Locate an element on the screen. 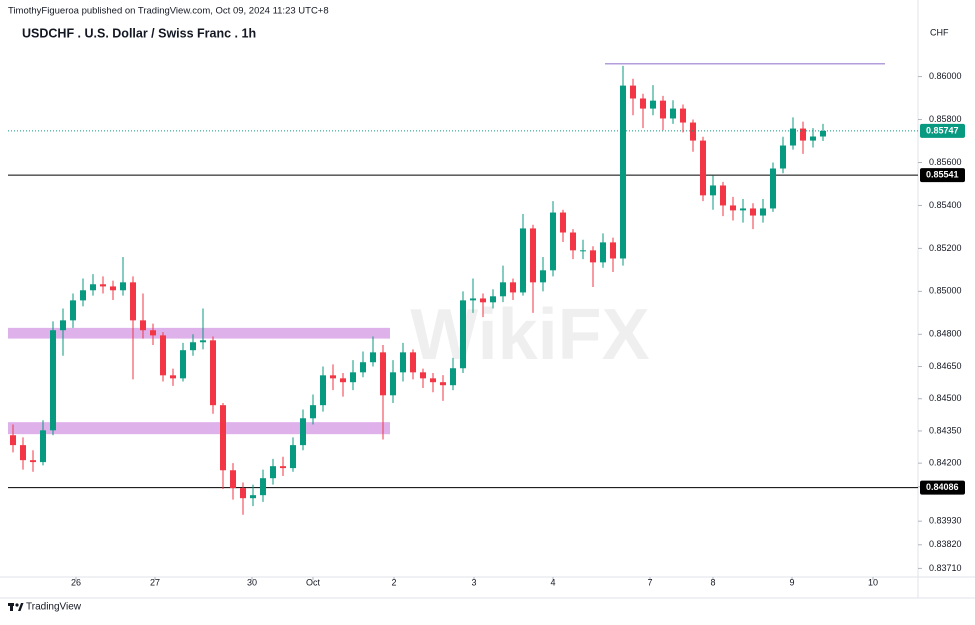 The width and height of the screenshot is (975, 625). y-tick-label: 0.83930 is located at coordinates (945, 521).